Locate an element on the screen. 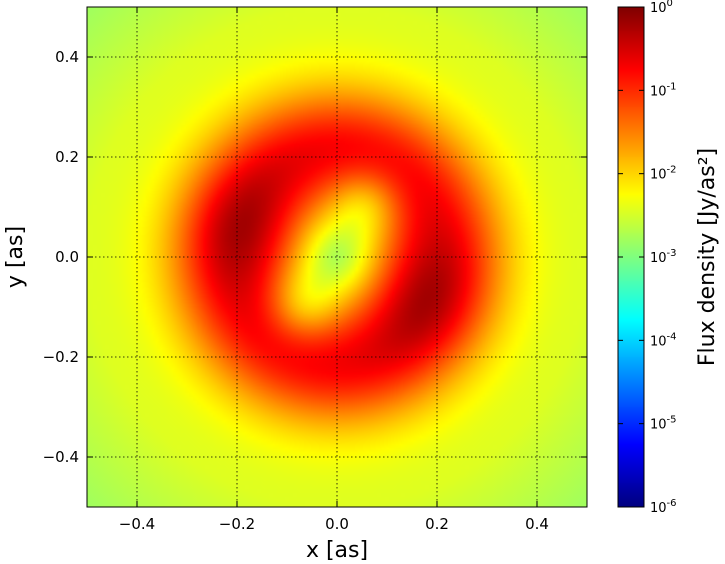 This screenshot has height=564, width=725. y-tick-label: 0.4 is located at coordinates (67, 57).